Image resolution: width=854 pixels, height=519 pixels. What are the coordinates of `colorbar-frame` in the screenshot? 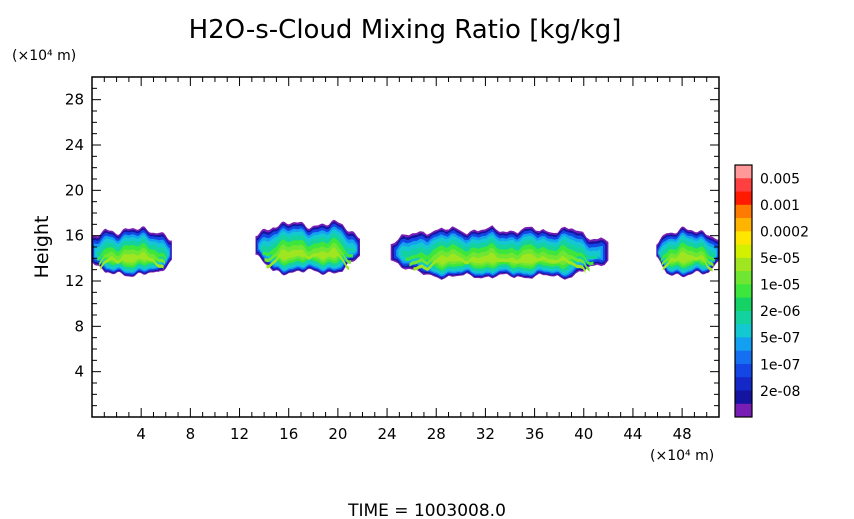 It's located at (743, 291).